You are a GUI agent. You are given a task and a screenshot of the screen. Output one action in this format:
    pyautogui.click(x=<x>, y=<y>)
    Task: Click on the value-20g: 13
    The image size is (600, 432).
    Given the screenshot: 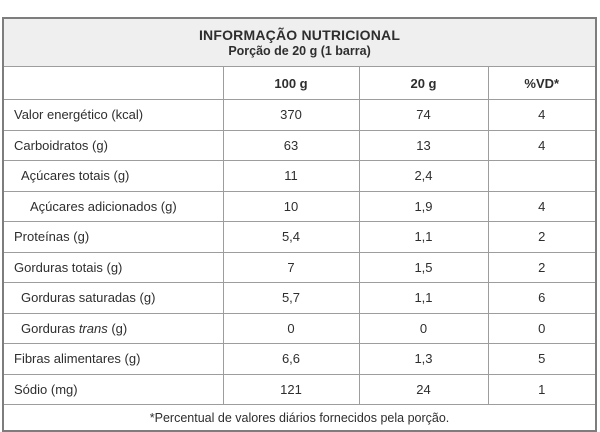 What is the action you would take?
    pyautogui.click(x=423, y=145)
    